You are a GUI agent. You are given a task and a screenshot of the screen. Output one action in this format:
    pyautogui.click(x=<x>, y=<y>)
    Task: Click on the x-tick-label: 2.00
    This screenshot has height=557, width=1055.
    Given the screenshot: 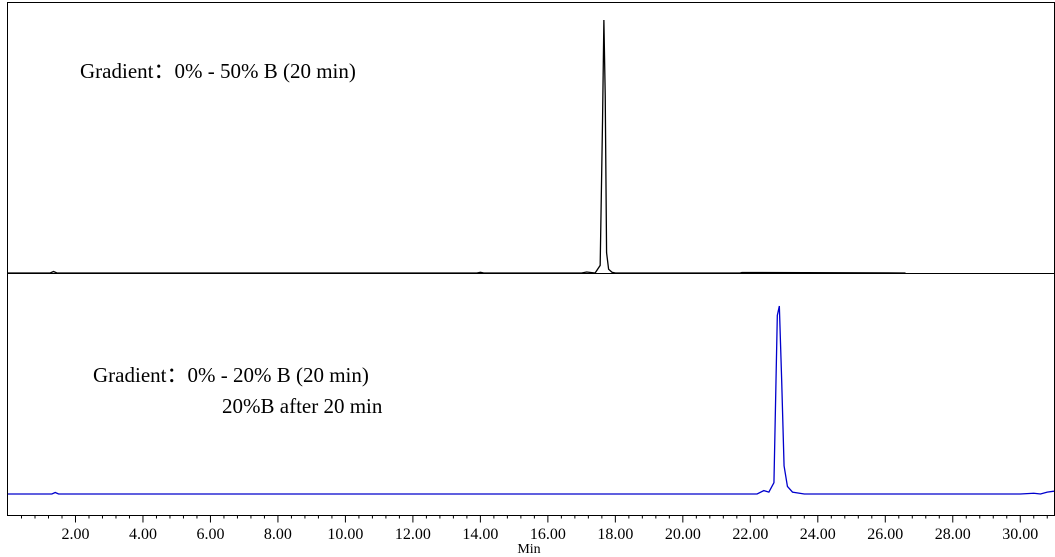 What is the action you would take?
    pyautogui.click(x=75, y=534)
    